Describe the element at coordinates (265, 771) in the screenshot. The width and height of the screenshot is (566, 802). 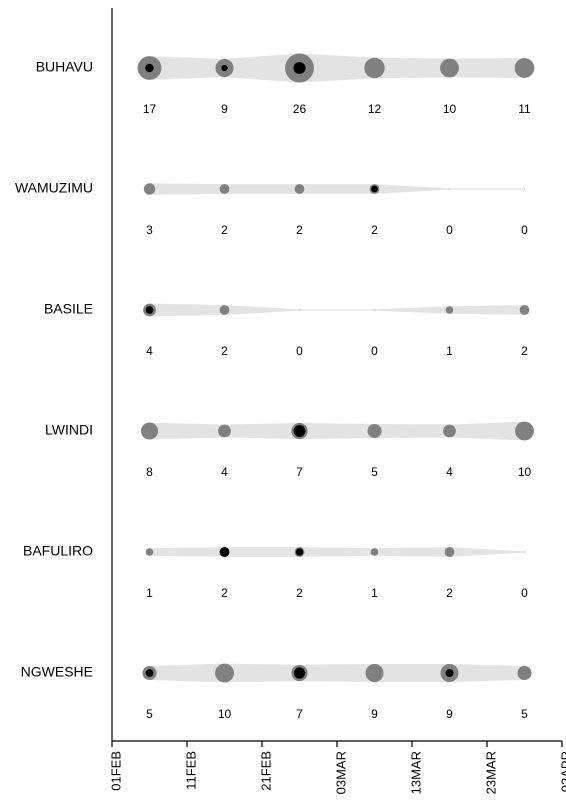
I see `x-tick-label: 21FEB` at that location.